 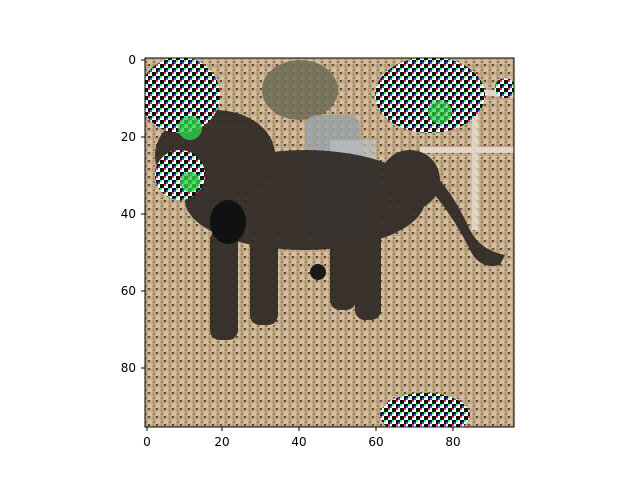 I want to click on x-tick-label: 0, so click(x=147, y=442).